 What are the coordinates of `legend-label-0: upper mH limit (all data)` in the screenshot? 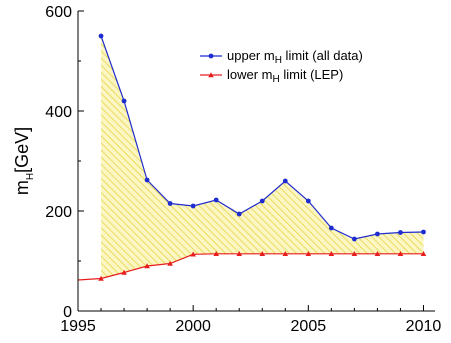 It's located at (295, 57).